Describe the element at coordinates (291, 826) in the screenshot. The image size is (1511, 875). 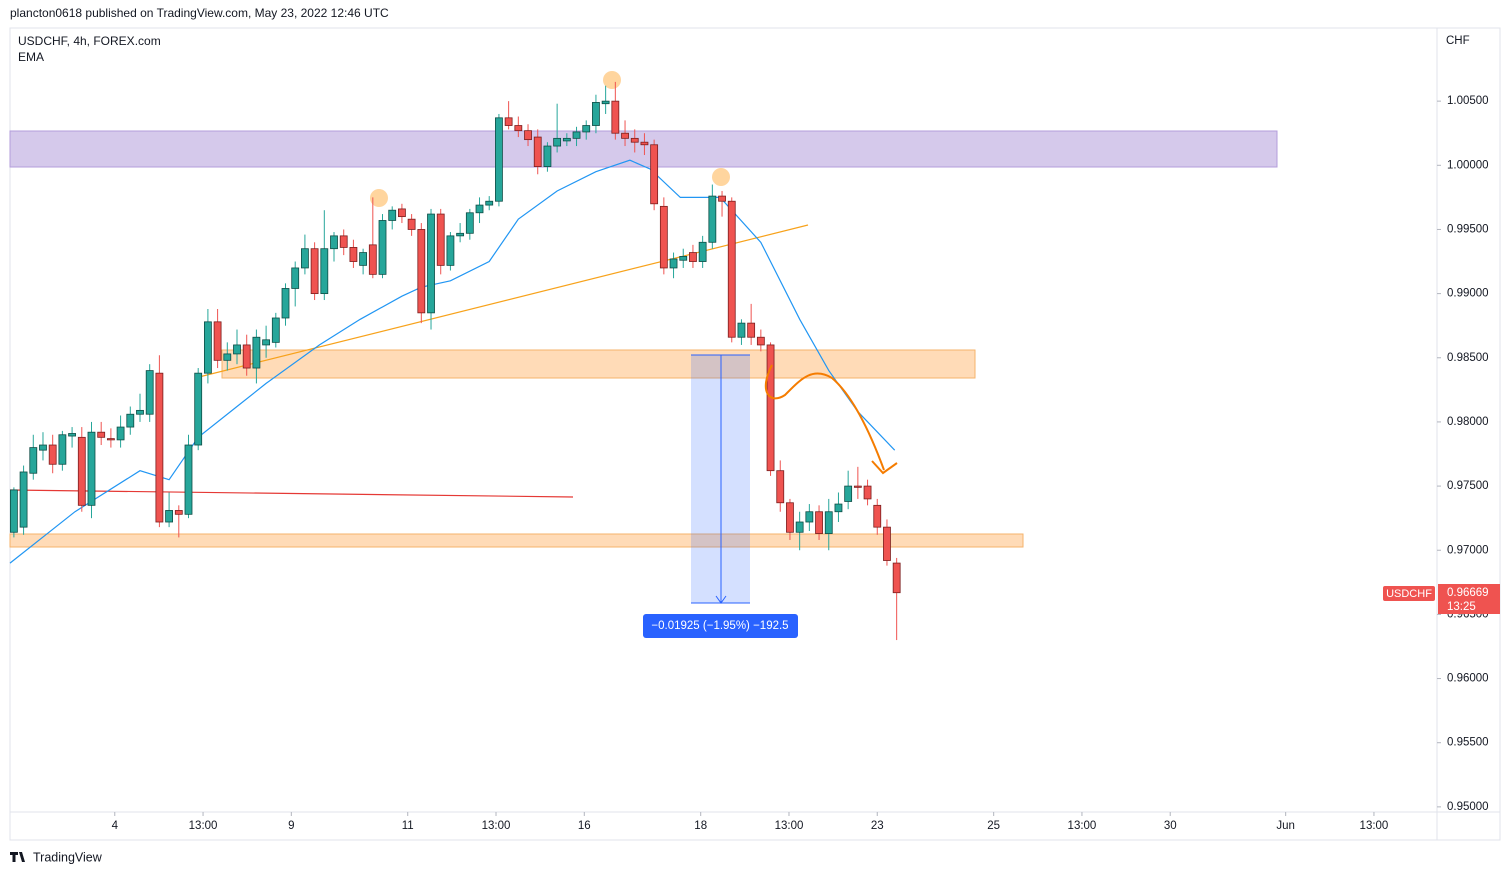
I see `x-tick-label: 9` at that location.